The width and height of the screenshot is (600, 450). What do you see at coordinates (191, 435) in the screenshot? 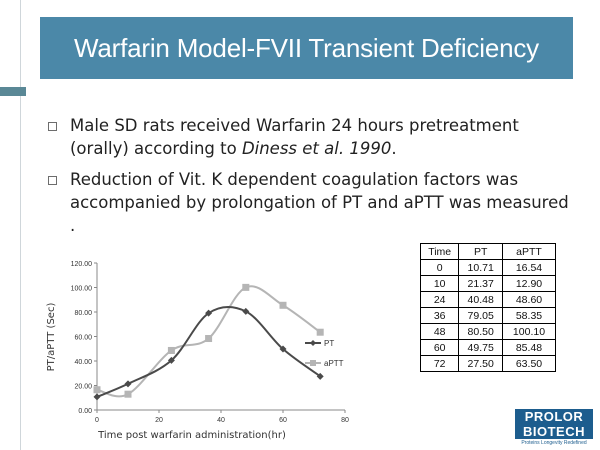
I see `x-axis-label: Time post warfarin administration(hr)` at bounding box center [191, 435].